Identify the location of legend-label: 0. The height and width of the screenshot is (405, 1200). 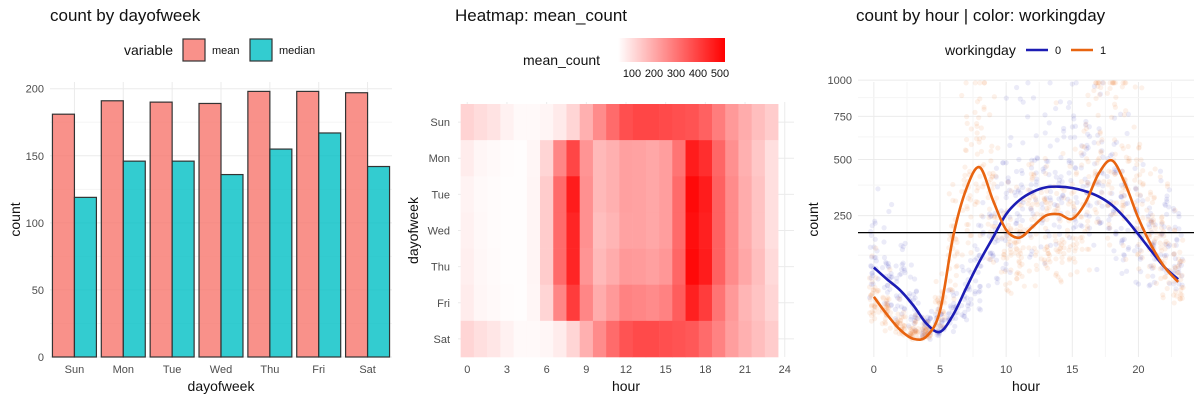
(1058, 51).